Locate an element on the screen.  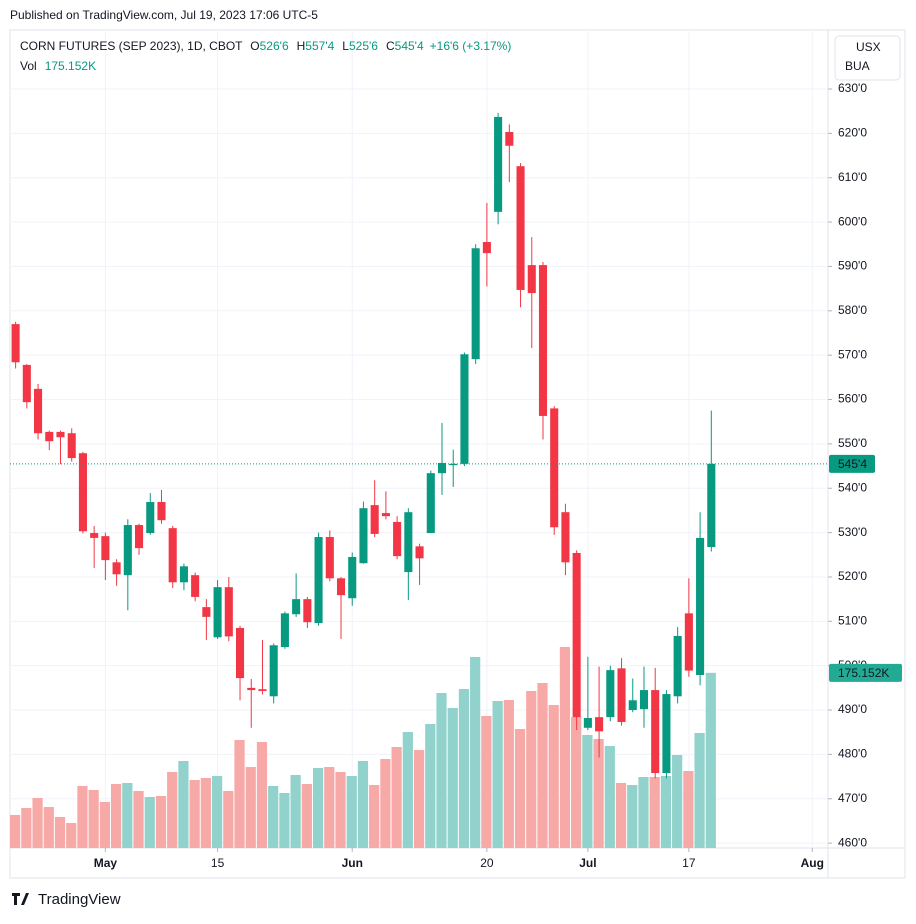
x-tick-label: Jul is located at coordinates (587, 863).